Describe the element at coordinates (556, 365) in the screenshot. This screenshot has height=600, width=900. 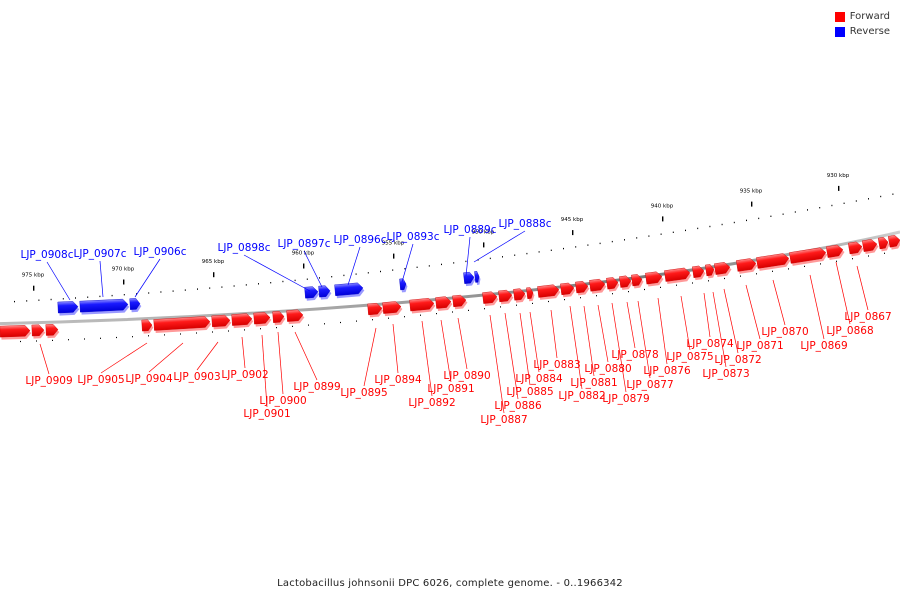
I see `gene-label: LJP_0883` at that location.